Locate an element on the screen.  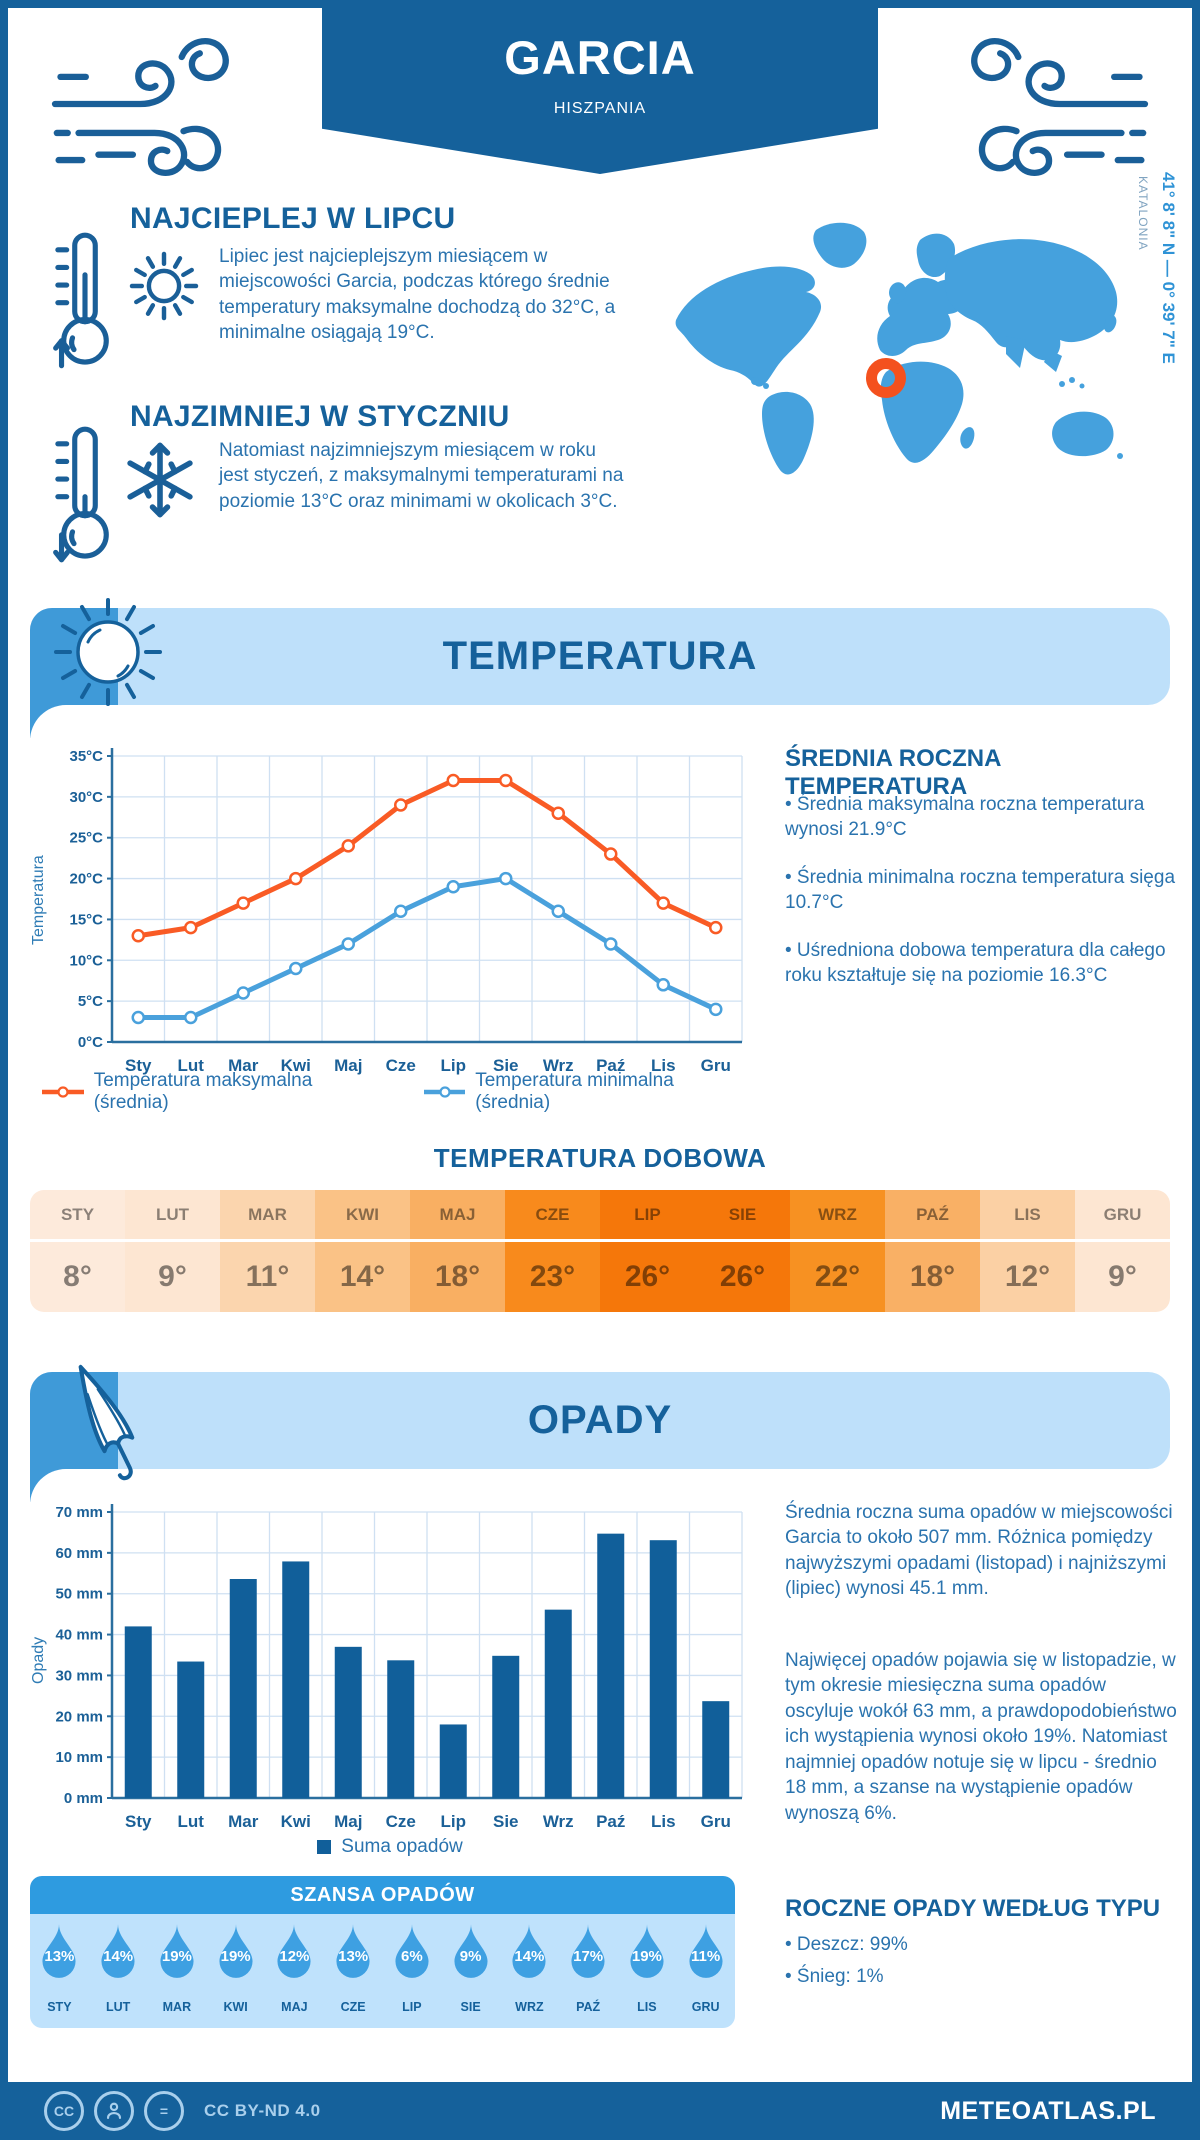
header-banner is located at coordinates (600, 87).